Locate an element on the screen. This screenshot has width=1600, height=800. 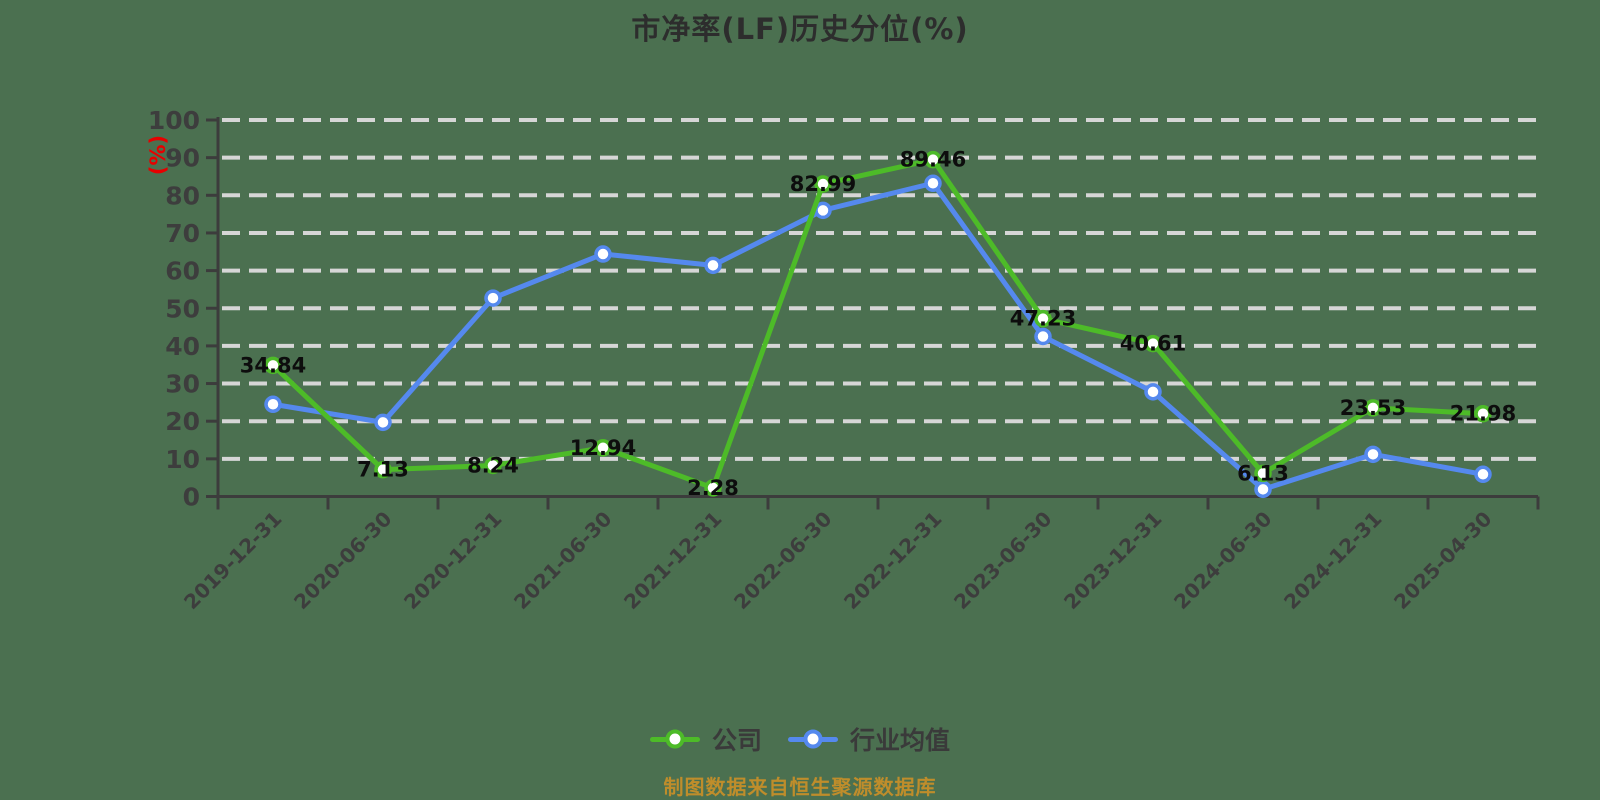
legend-label-company: 公司 is located at coordinates (736, 740).